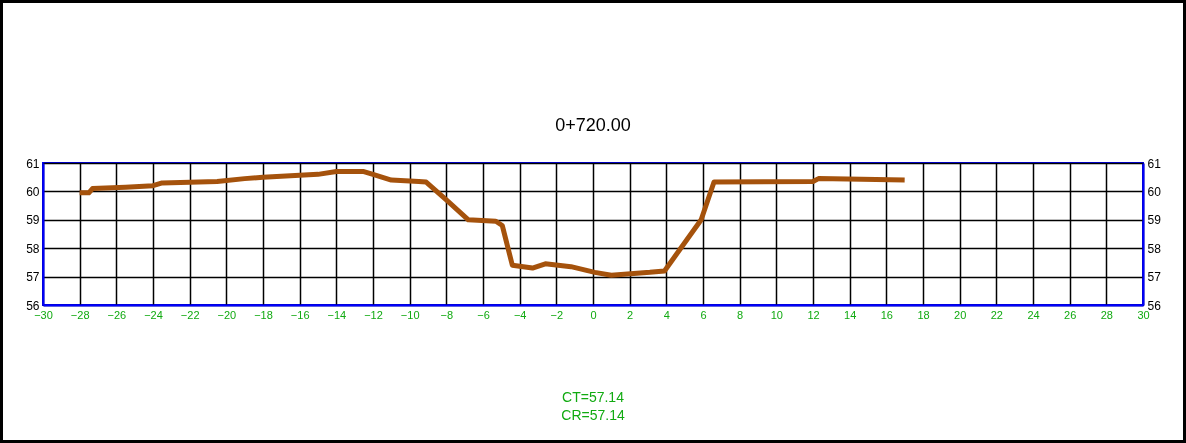 This screenshot has height=443, width=1186. What do you see at coordinates (520, 314) in the screenshot?
I see `x-tick-label: −4` at bounding box center [520, 314].